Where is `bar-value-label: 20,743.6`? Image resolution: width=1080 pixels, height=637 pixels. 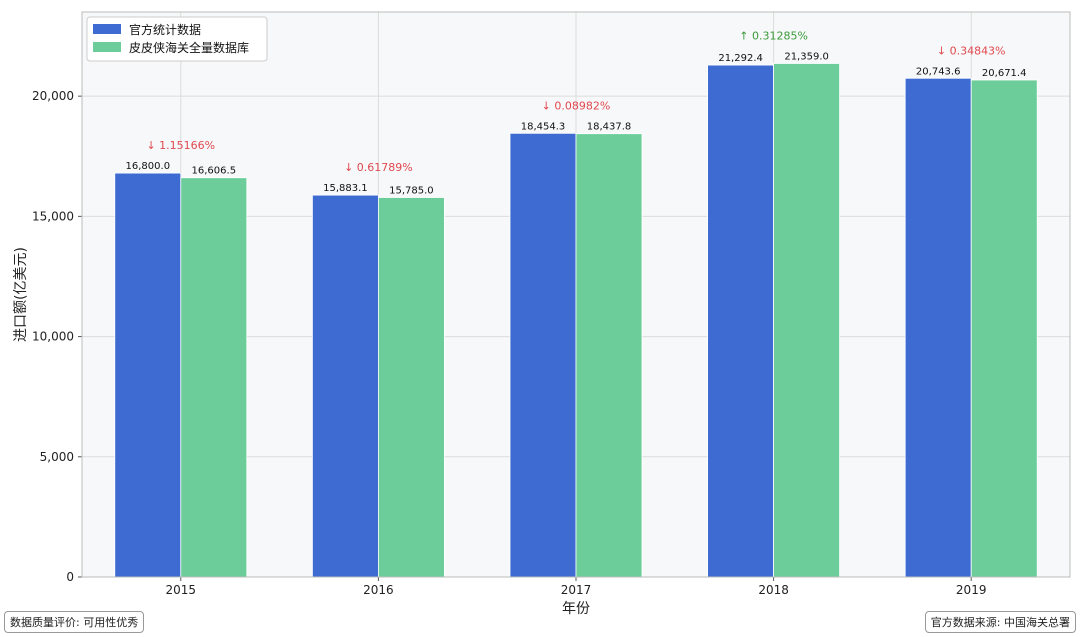
bar-value-label: 20,743.6 is located at coordinates (938, 71).